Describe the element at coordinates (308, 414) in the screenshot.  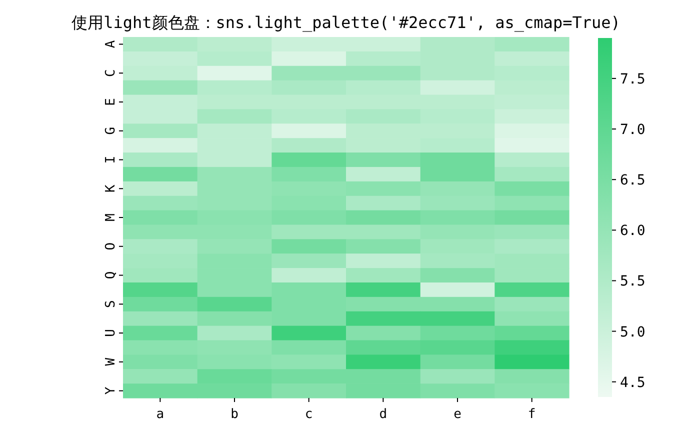
I see `x-tick-label: c` at that location.